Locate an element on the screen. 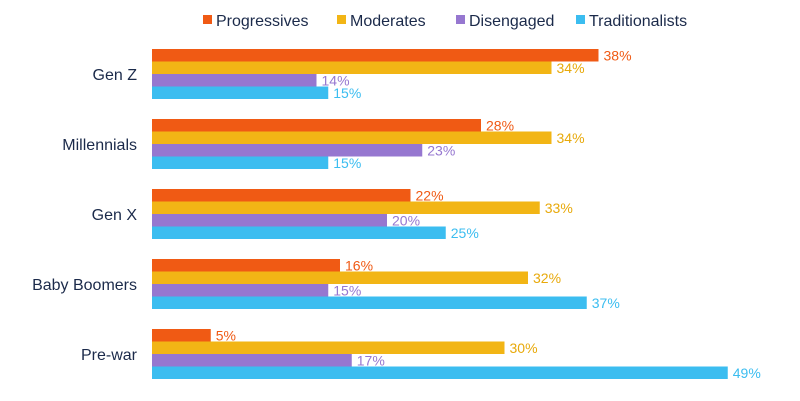  bar-gen-z-progressives is located at coordinates (375, 55).